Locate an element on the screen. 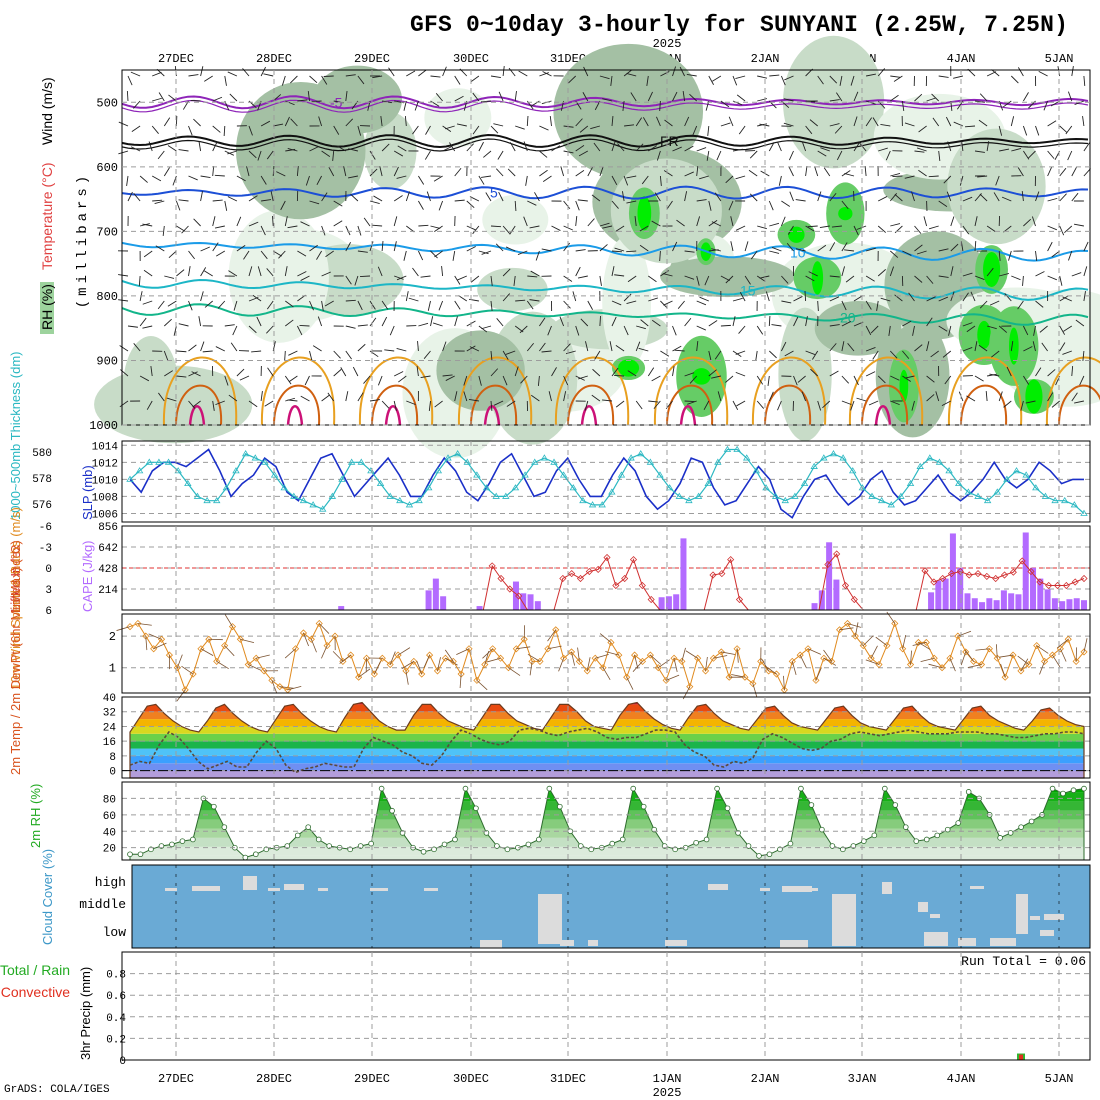  temp-contour-FR is located at coordinates (605, 145).